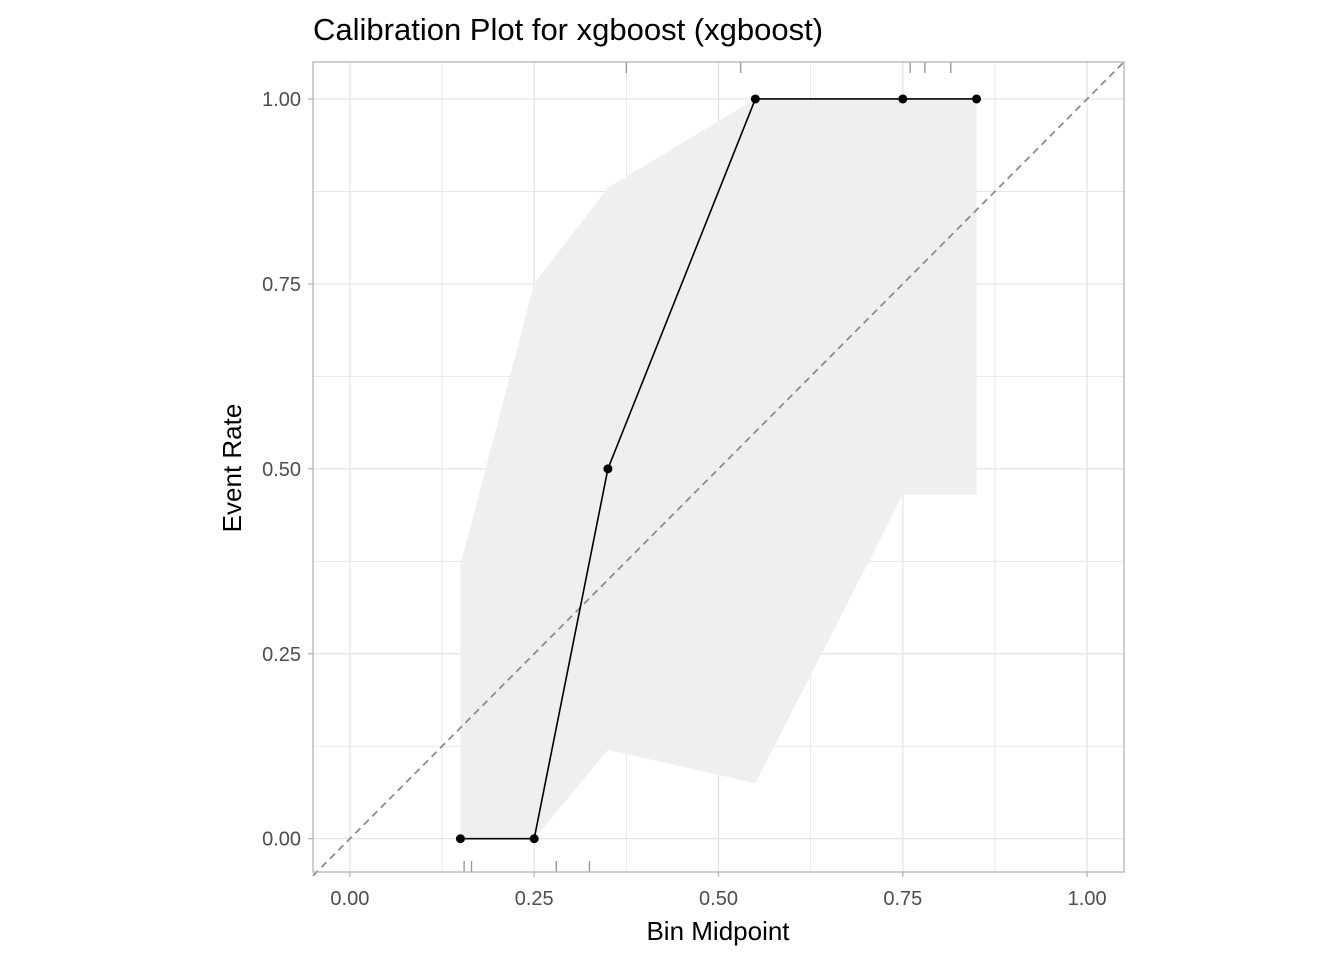 The image size is (1344, 960). I want to click on y-axis-title: Event Rate, so click(232, 468).